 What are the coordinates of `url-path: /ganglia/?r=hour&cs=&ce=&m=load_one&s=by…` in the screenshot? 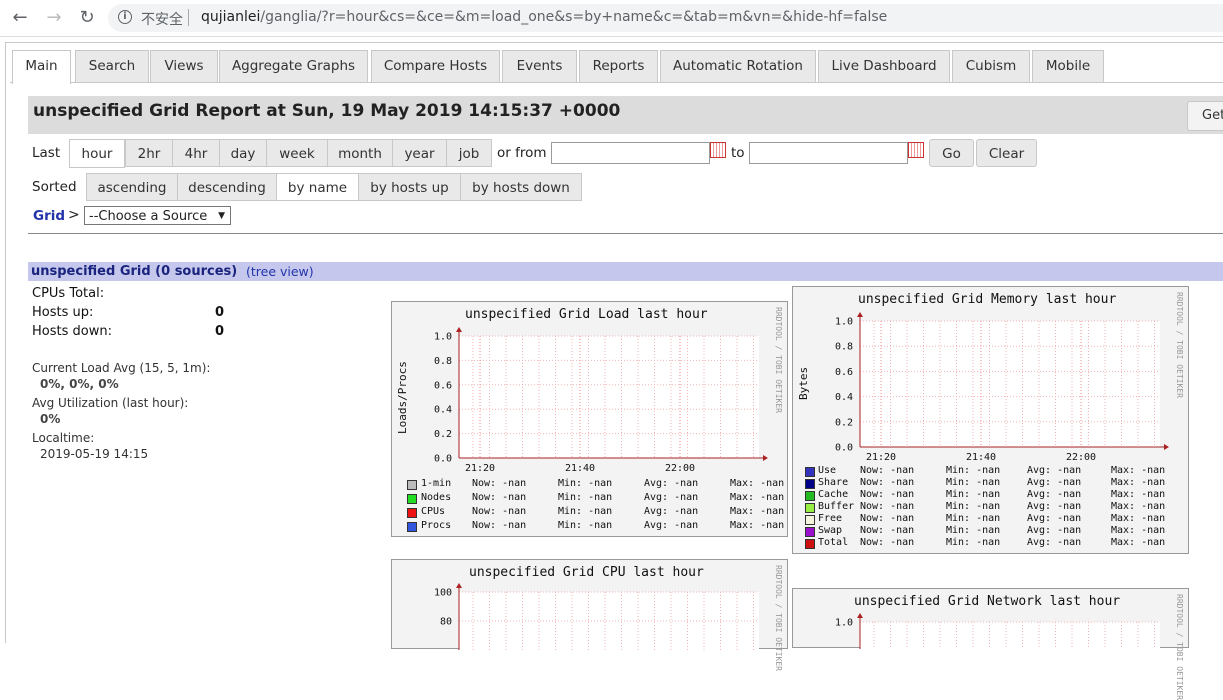 It's located at (574, 17).